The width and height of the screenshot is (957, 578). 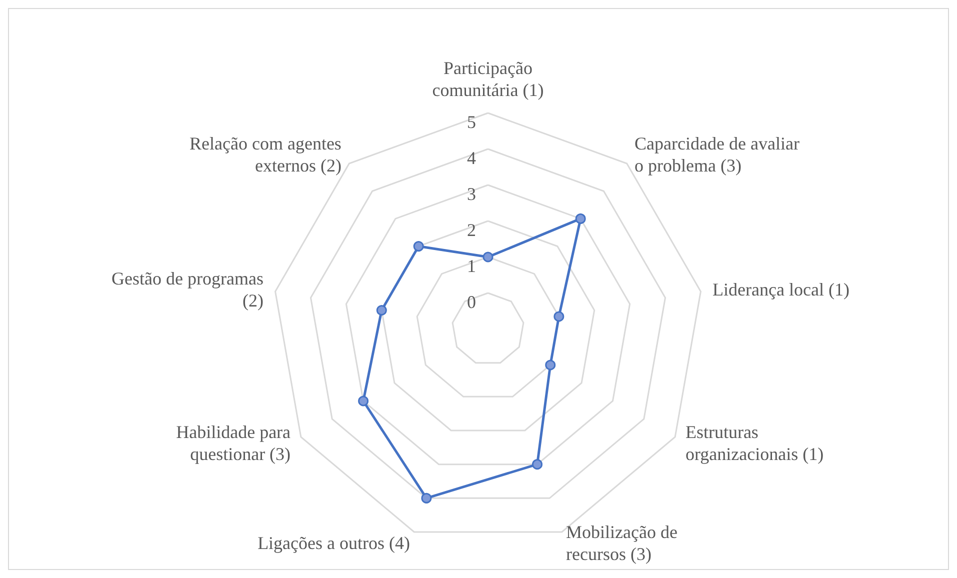 What do you see at coordinates (233, 443) in the screenshot?
I see `spoke-label: Habilidade para questionar (3)` at bounding box center [233, 443].